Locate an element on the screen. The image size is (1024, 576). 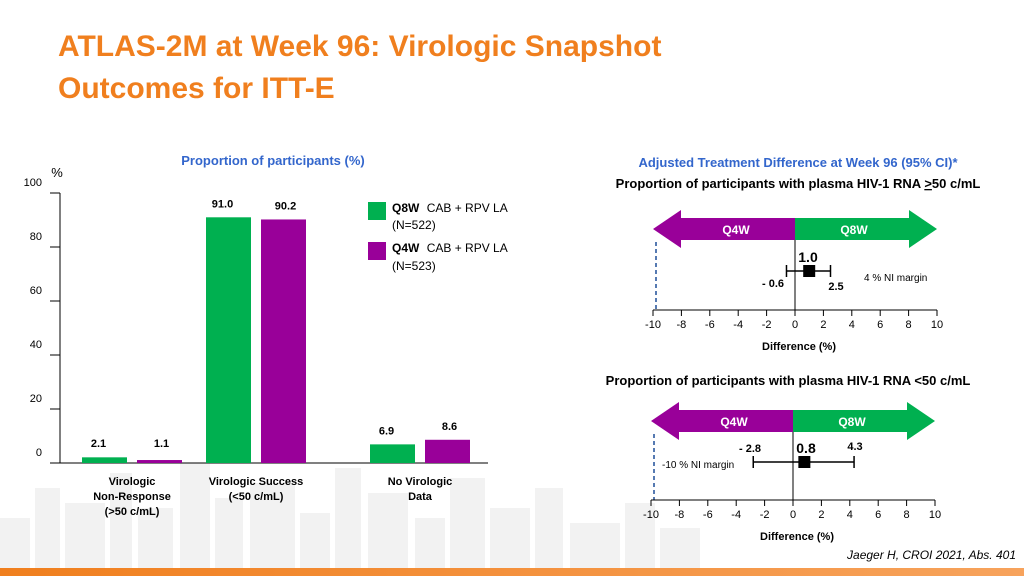
legend-q8w-name: Q8W is located at coordinates (406, 208).